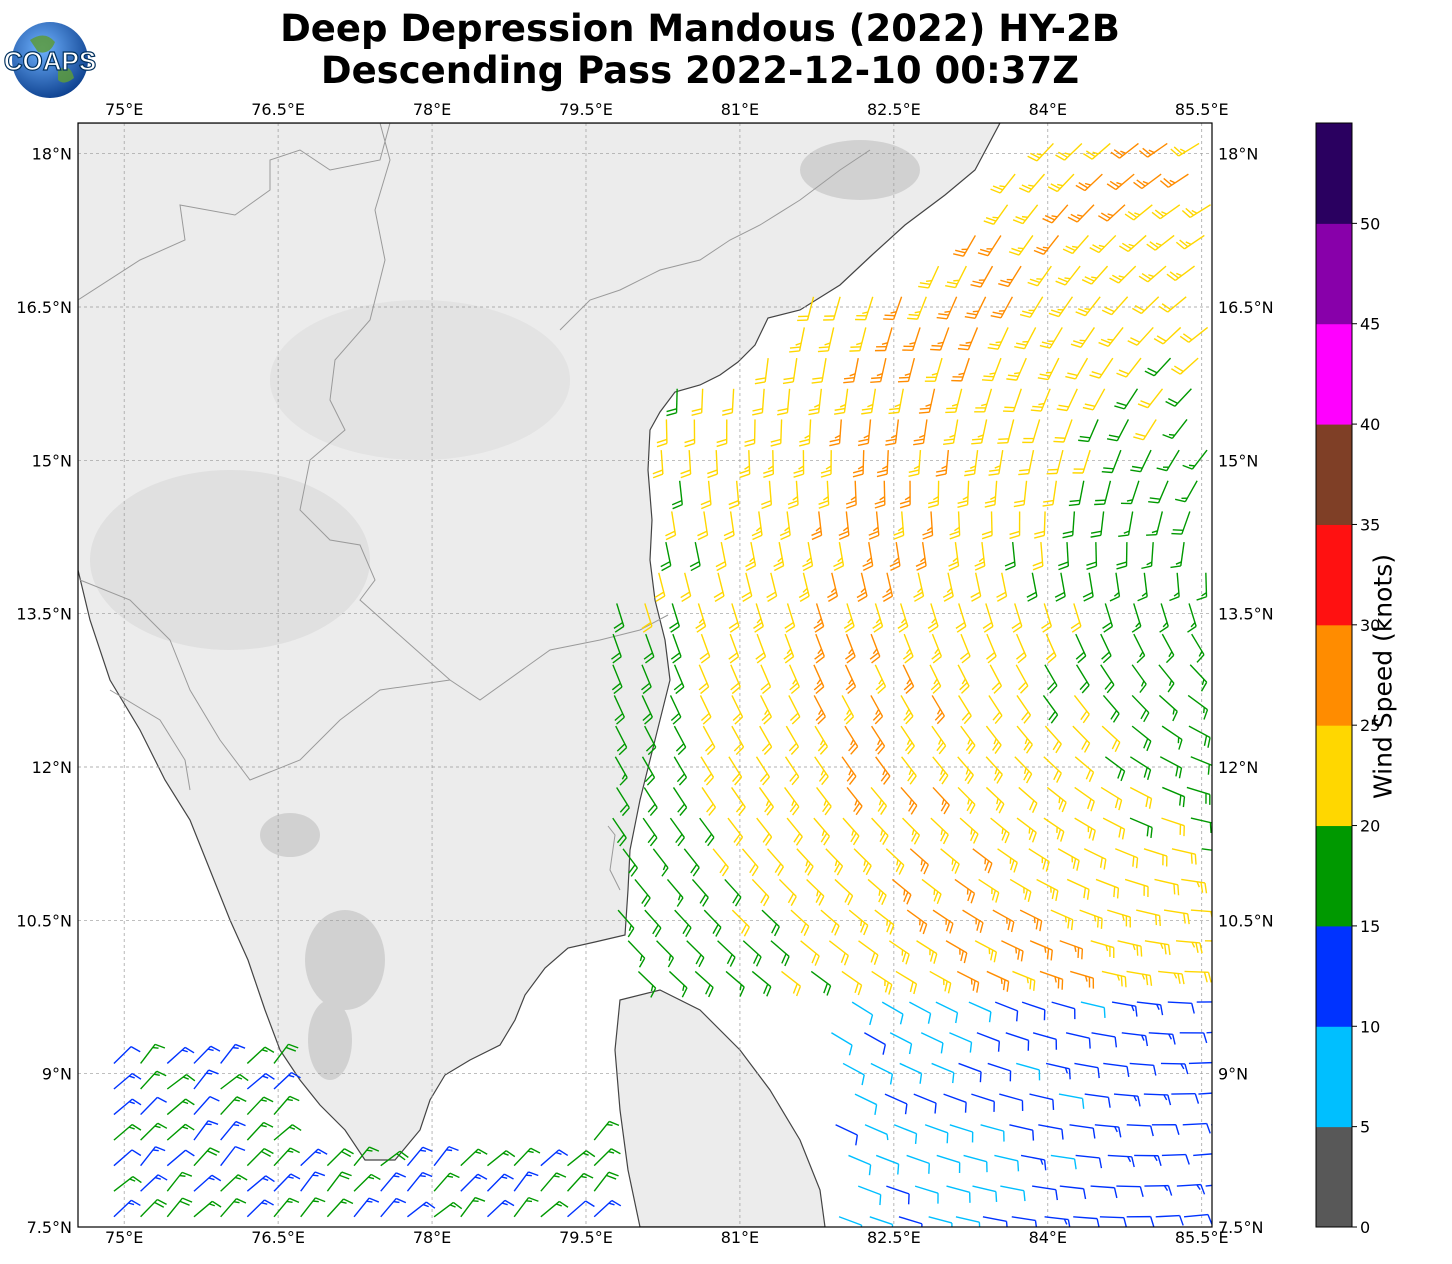  I want to click on colorbar-tick-label: 50, so click(1370, 223).